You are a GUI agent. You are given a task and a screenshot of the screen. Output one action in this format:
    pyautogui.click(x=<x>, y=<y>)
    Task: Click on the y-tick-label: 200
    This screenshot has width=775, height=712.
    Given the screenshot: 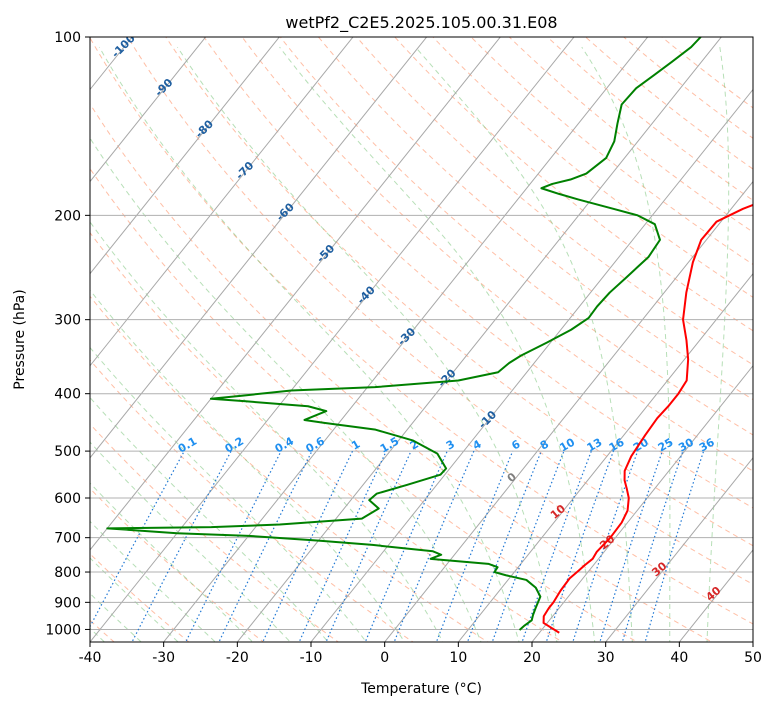 What is the action you would take?
    pyautogui.click(x=67, y=216)
    